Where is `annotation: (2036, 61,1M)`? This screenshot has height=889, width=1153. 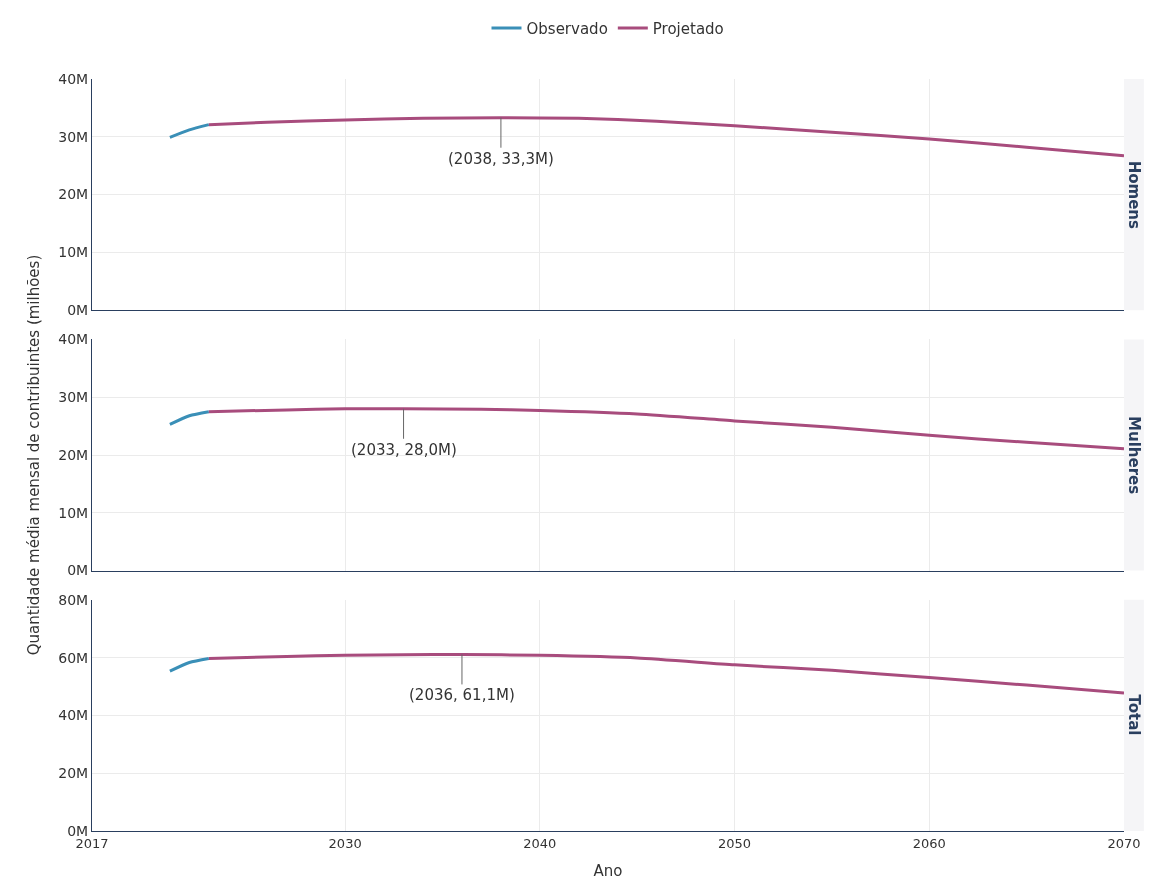 annotation: (2036, 61,1M) is located at coordinates (462, 695).